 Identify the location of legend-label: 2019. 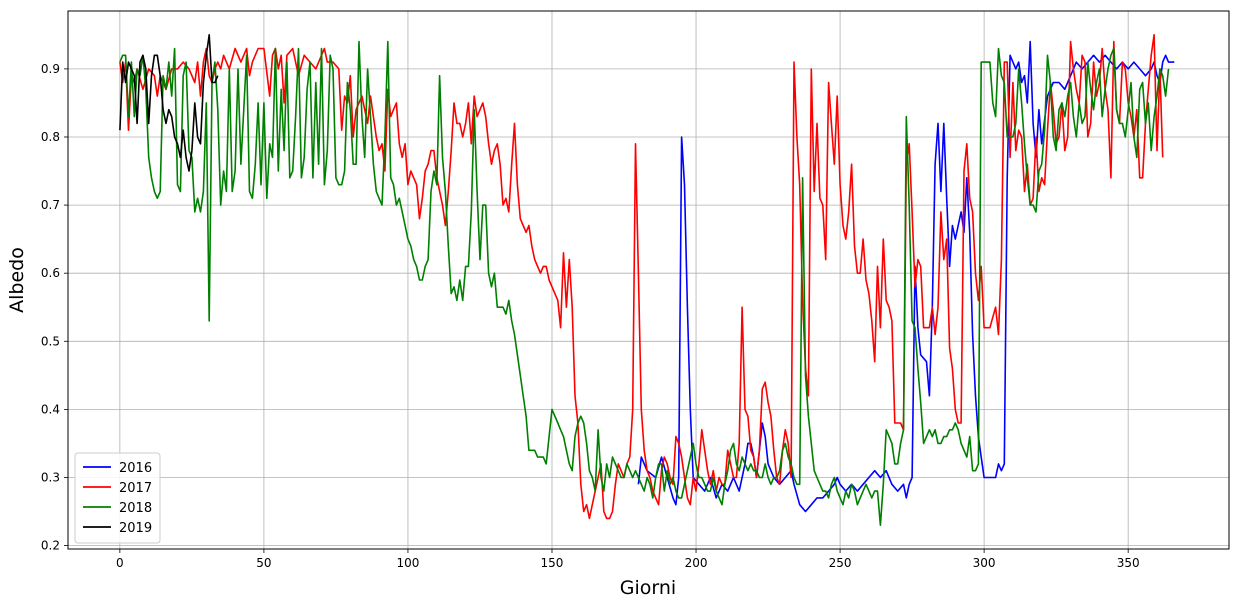
(135, 528).